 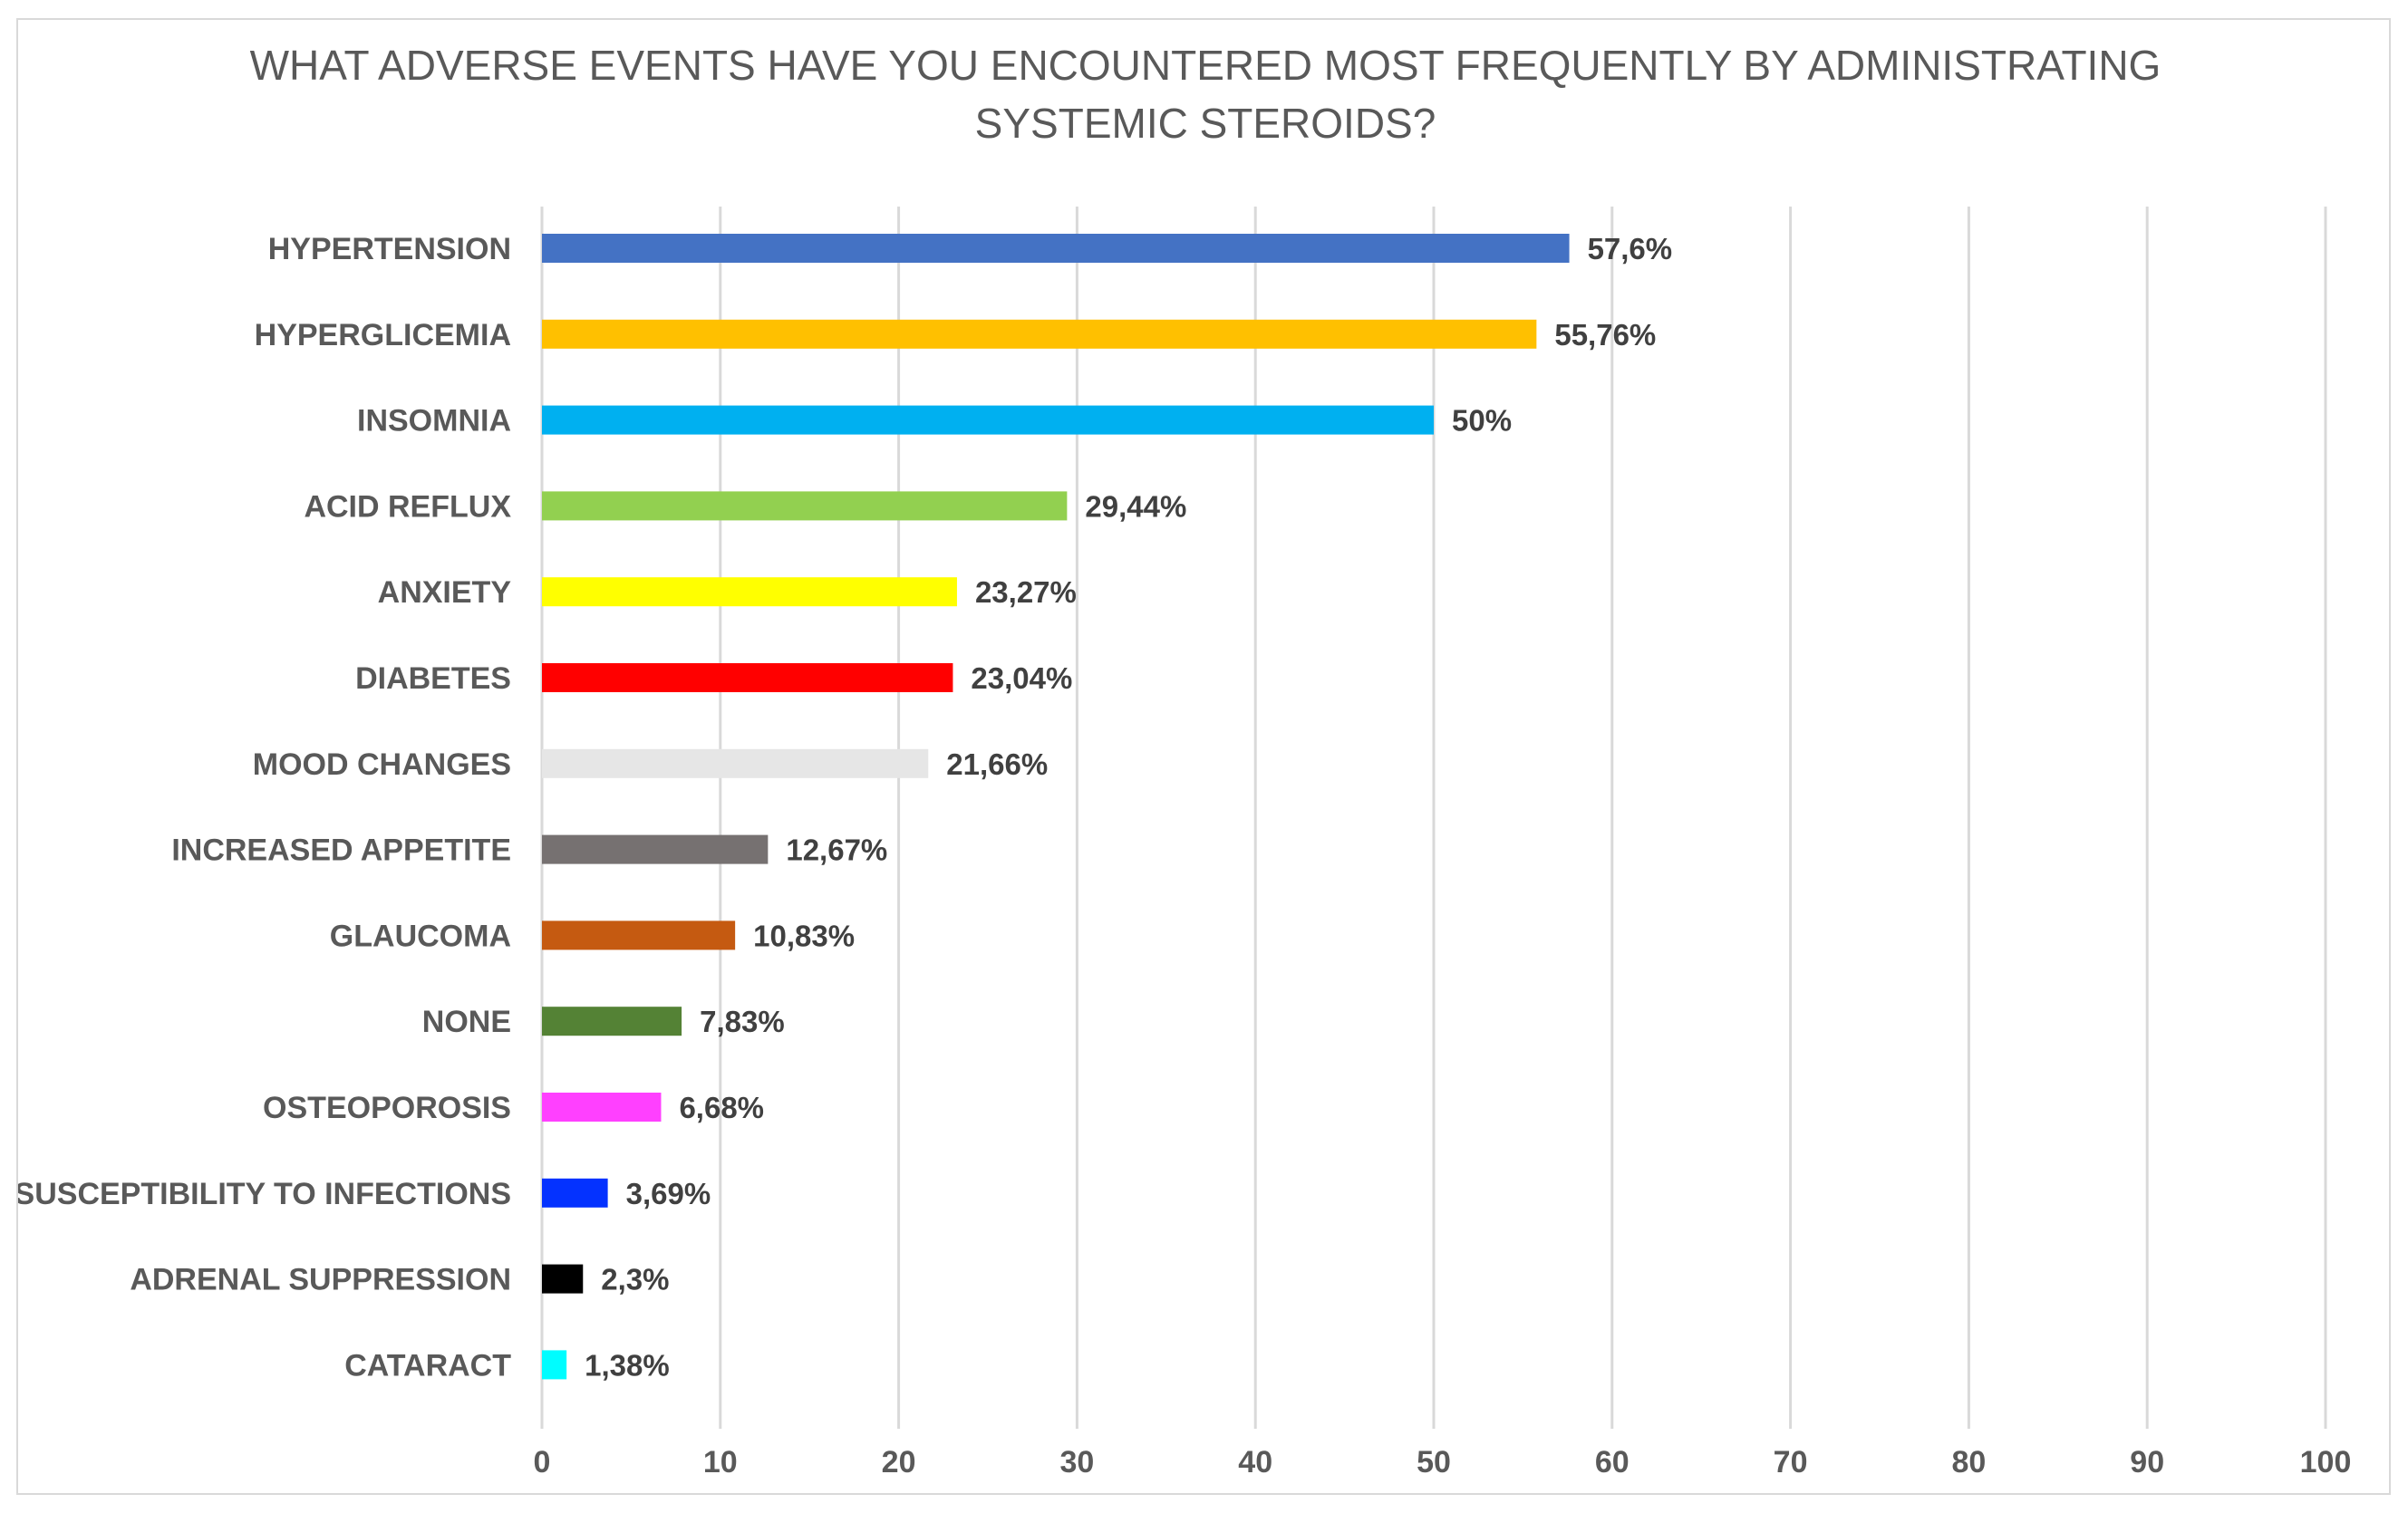 I want to click on bar-susceptibility-to-infections, so click(x=575, y=1193).